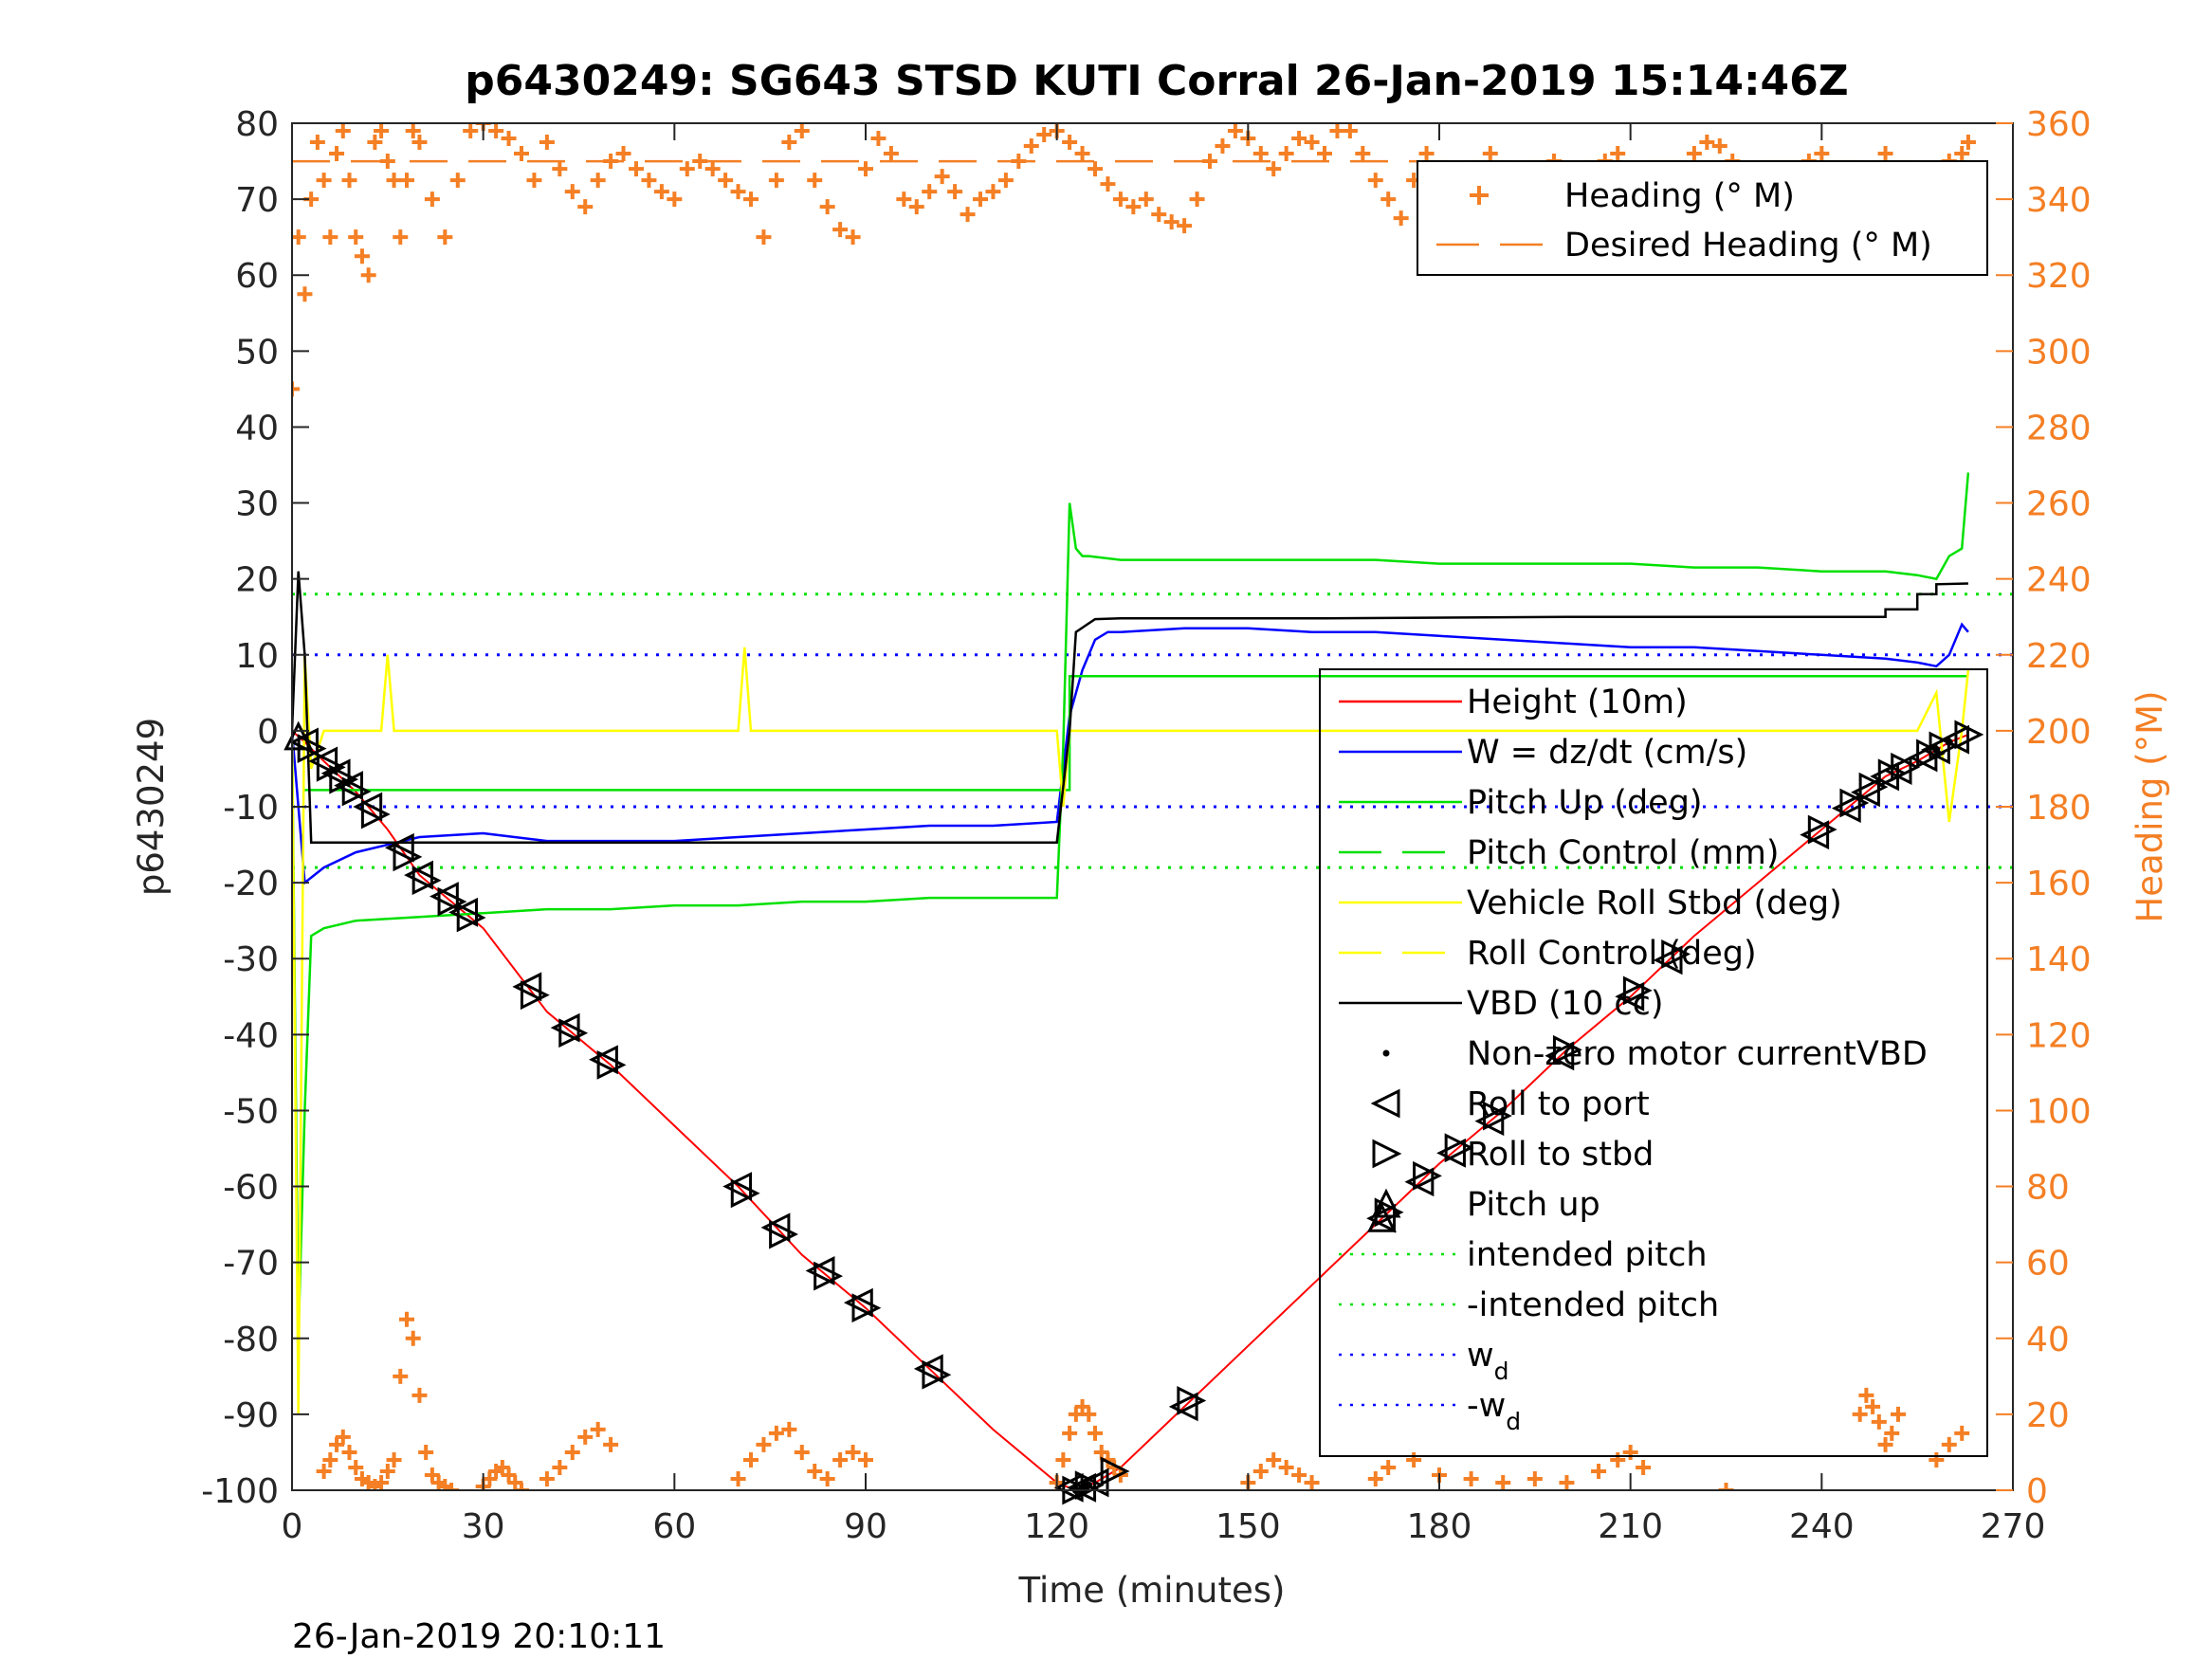 The image size is (2212, 1659). I want to click on y-tick-label: 0, so click(268, 732).